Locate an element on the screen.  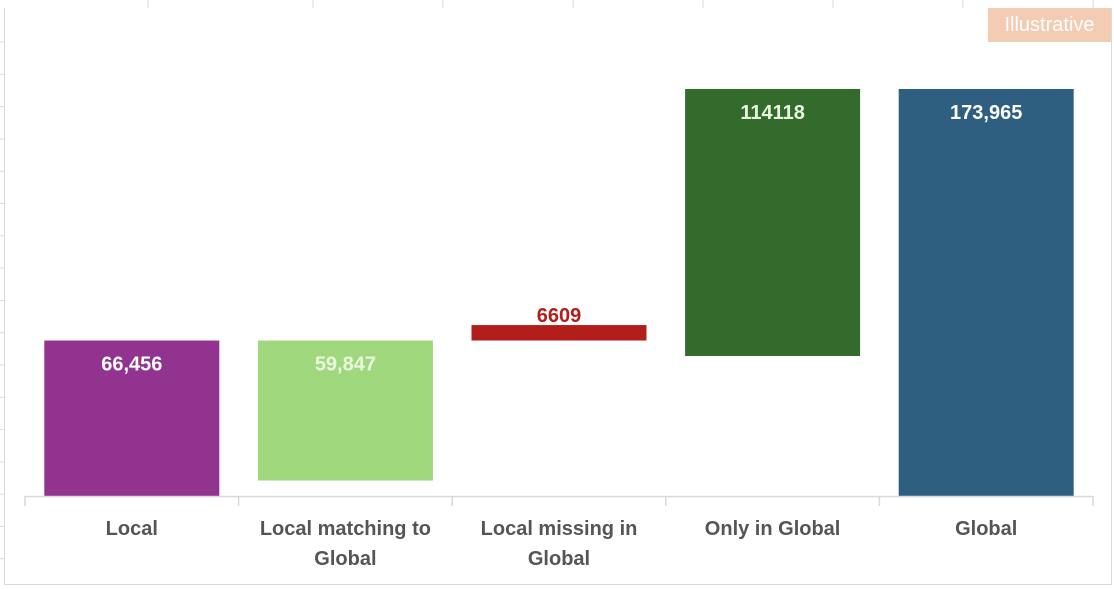
illustrative-badge: Illustrative is located at coordinates (1049, 25).